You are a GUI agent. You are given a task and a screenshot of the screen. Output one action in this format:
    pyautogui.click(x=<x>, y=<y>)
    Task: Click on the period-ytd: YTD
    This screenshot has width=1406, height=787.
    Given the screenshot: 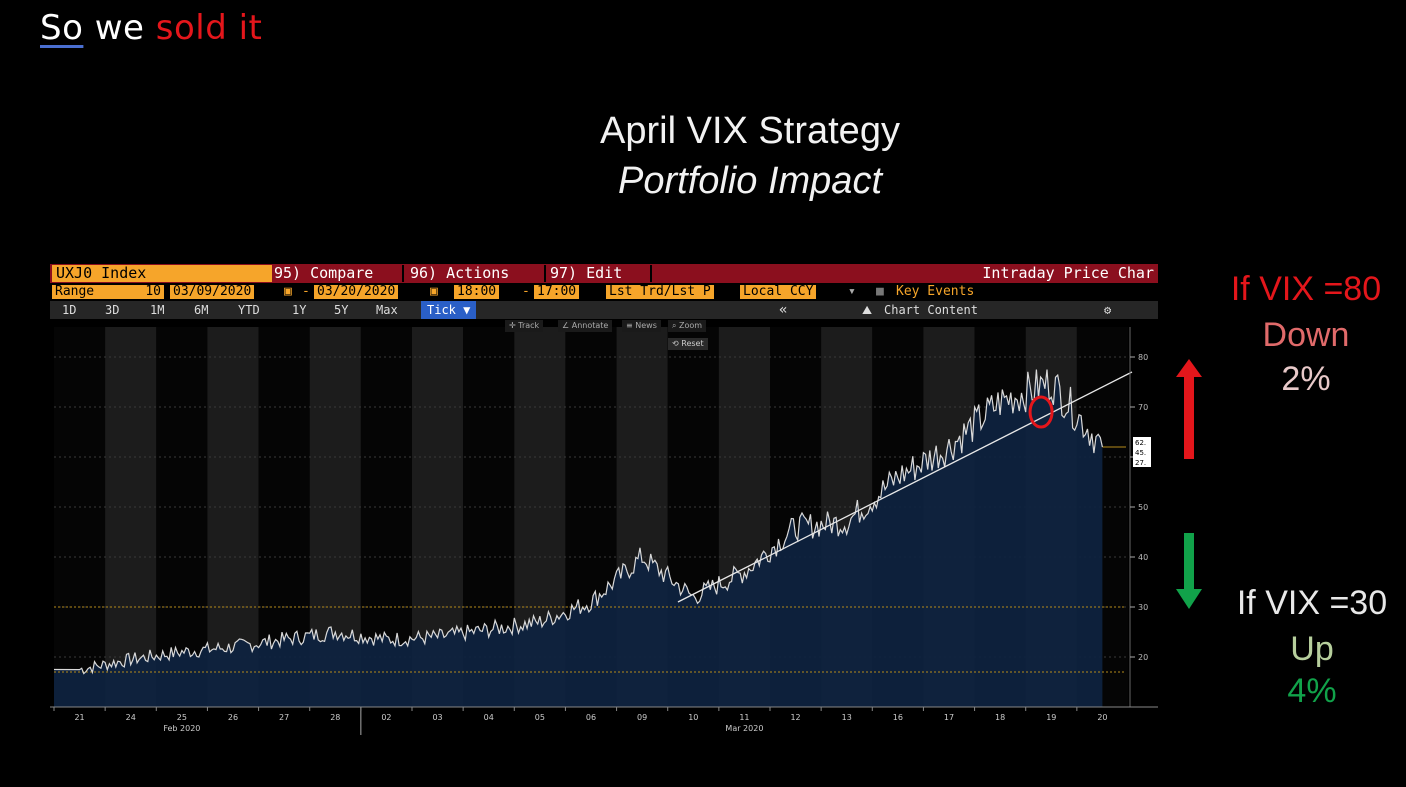 What is the action you would take?
    pyautogui.click(x=249, y=310)
    